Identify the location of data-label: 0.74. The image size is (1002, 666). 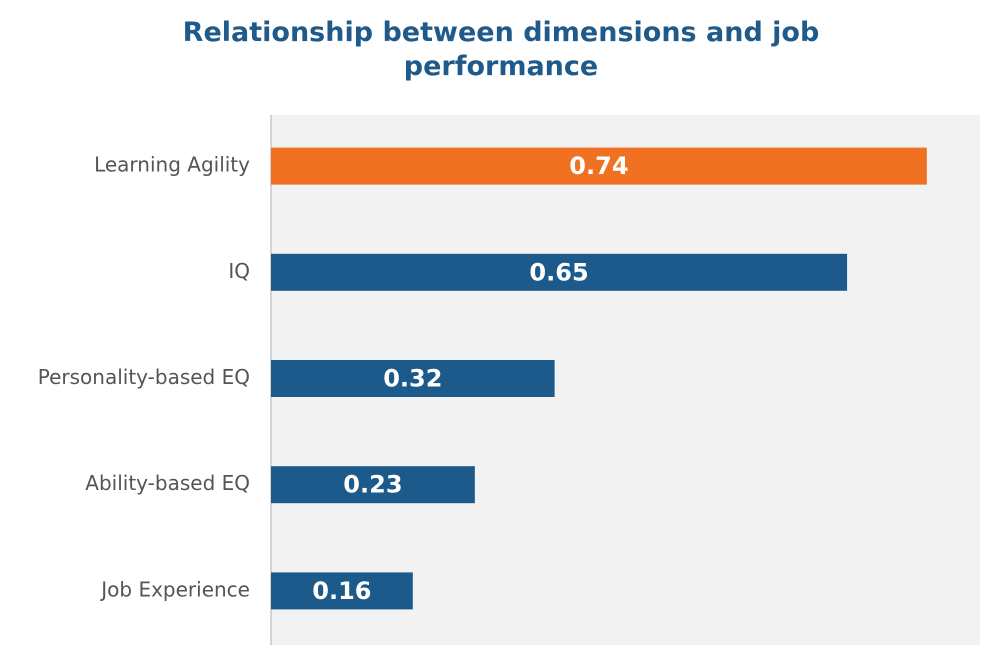
(598, 166).